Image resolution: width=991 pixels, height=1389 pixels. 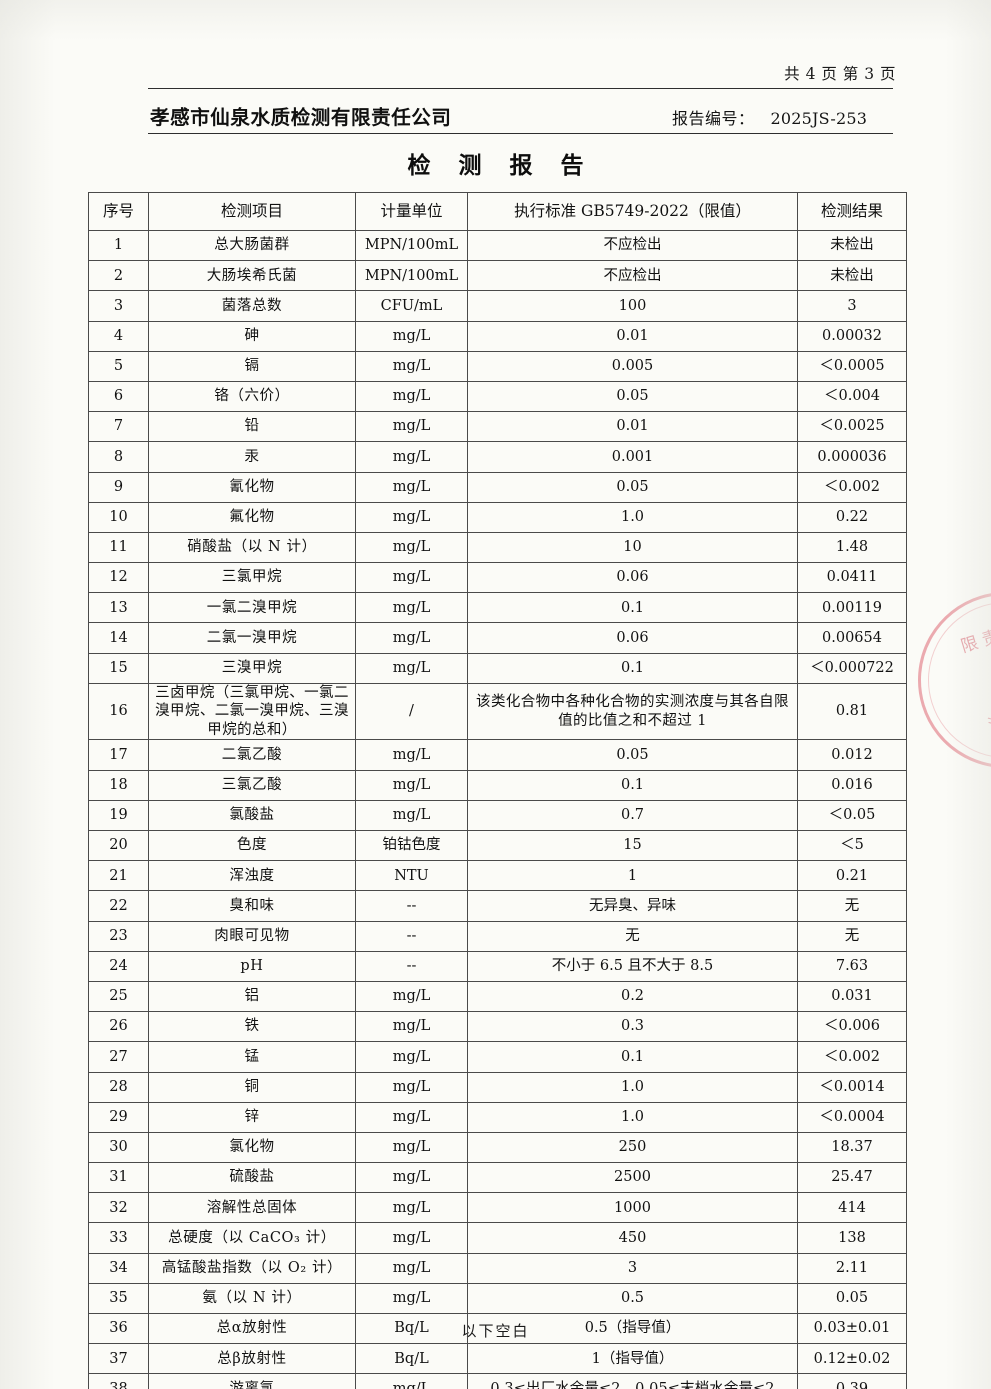 I want to click on cell-result: 0.05, so click(x=852, y=1298).